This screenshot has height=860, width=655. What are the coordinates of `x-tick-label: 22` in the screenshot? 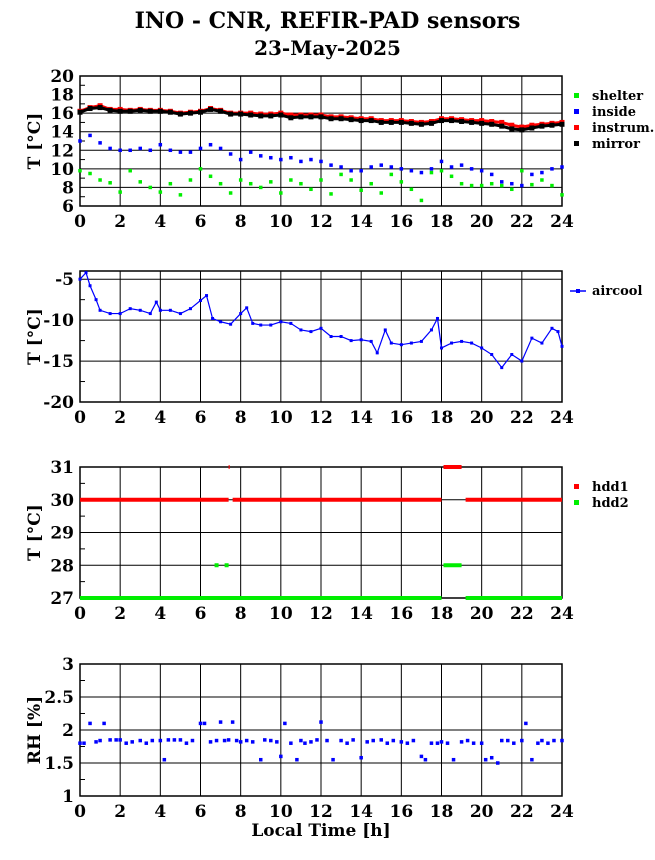 It's located at (522, 812).